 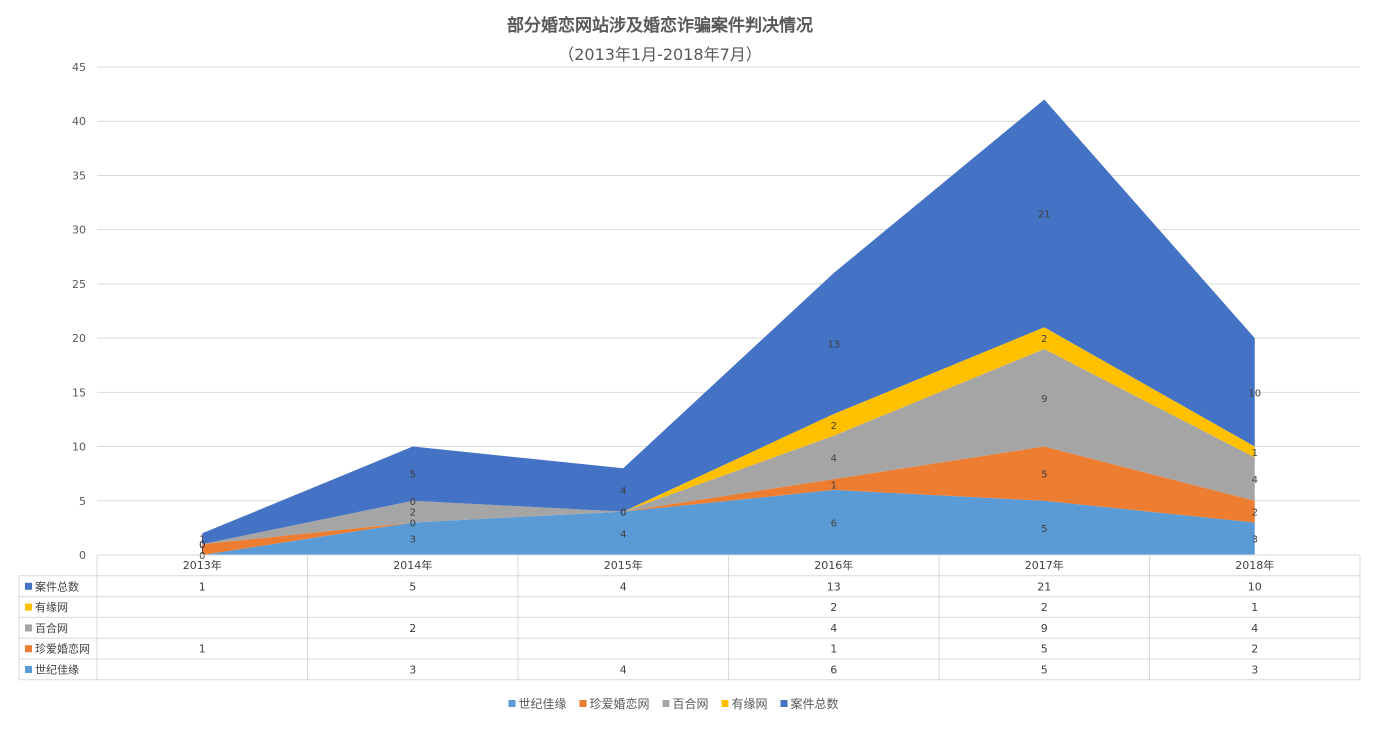 I want to click on table-cell: 21, so click(x=1044, y=586).